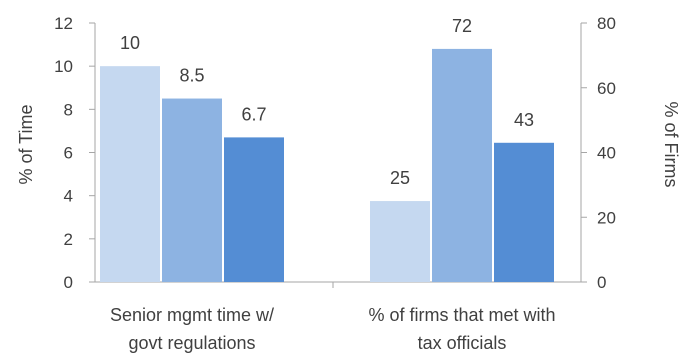 The height and width of the screenshot is (354, 683). What do you see at coordinates (462, 26) in the screenshot?
I see `data-label: 72` at bounding box center [462, 26].